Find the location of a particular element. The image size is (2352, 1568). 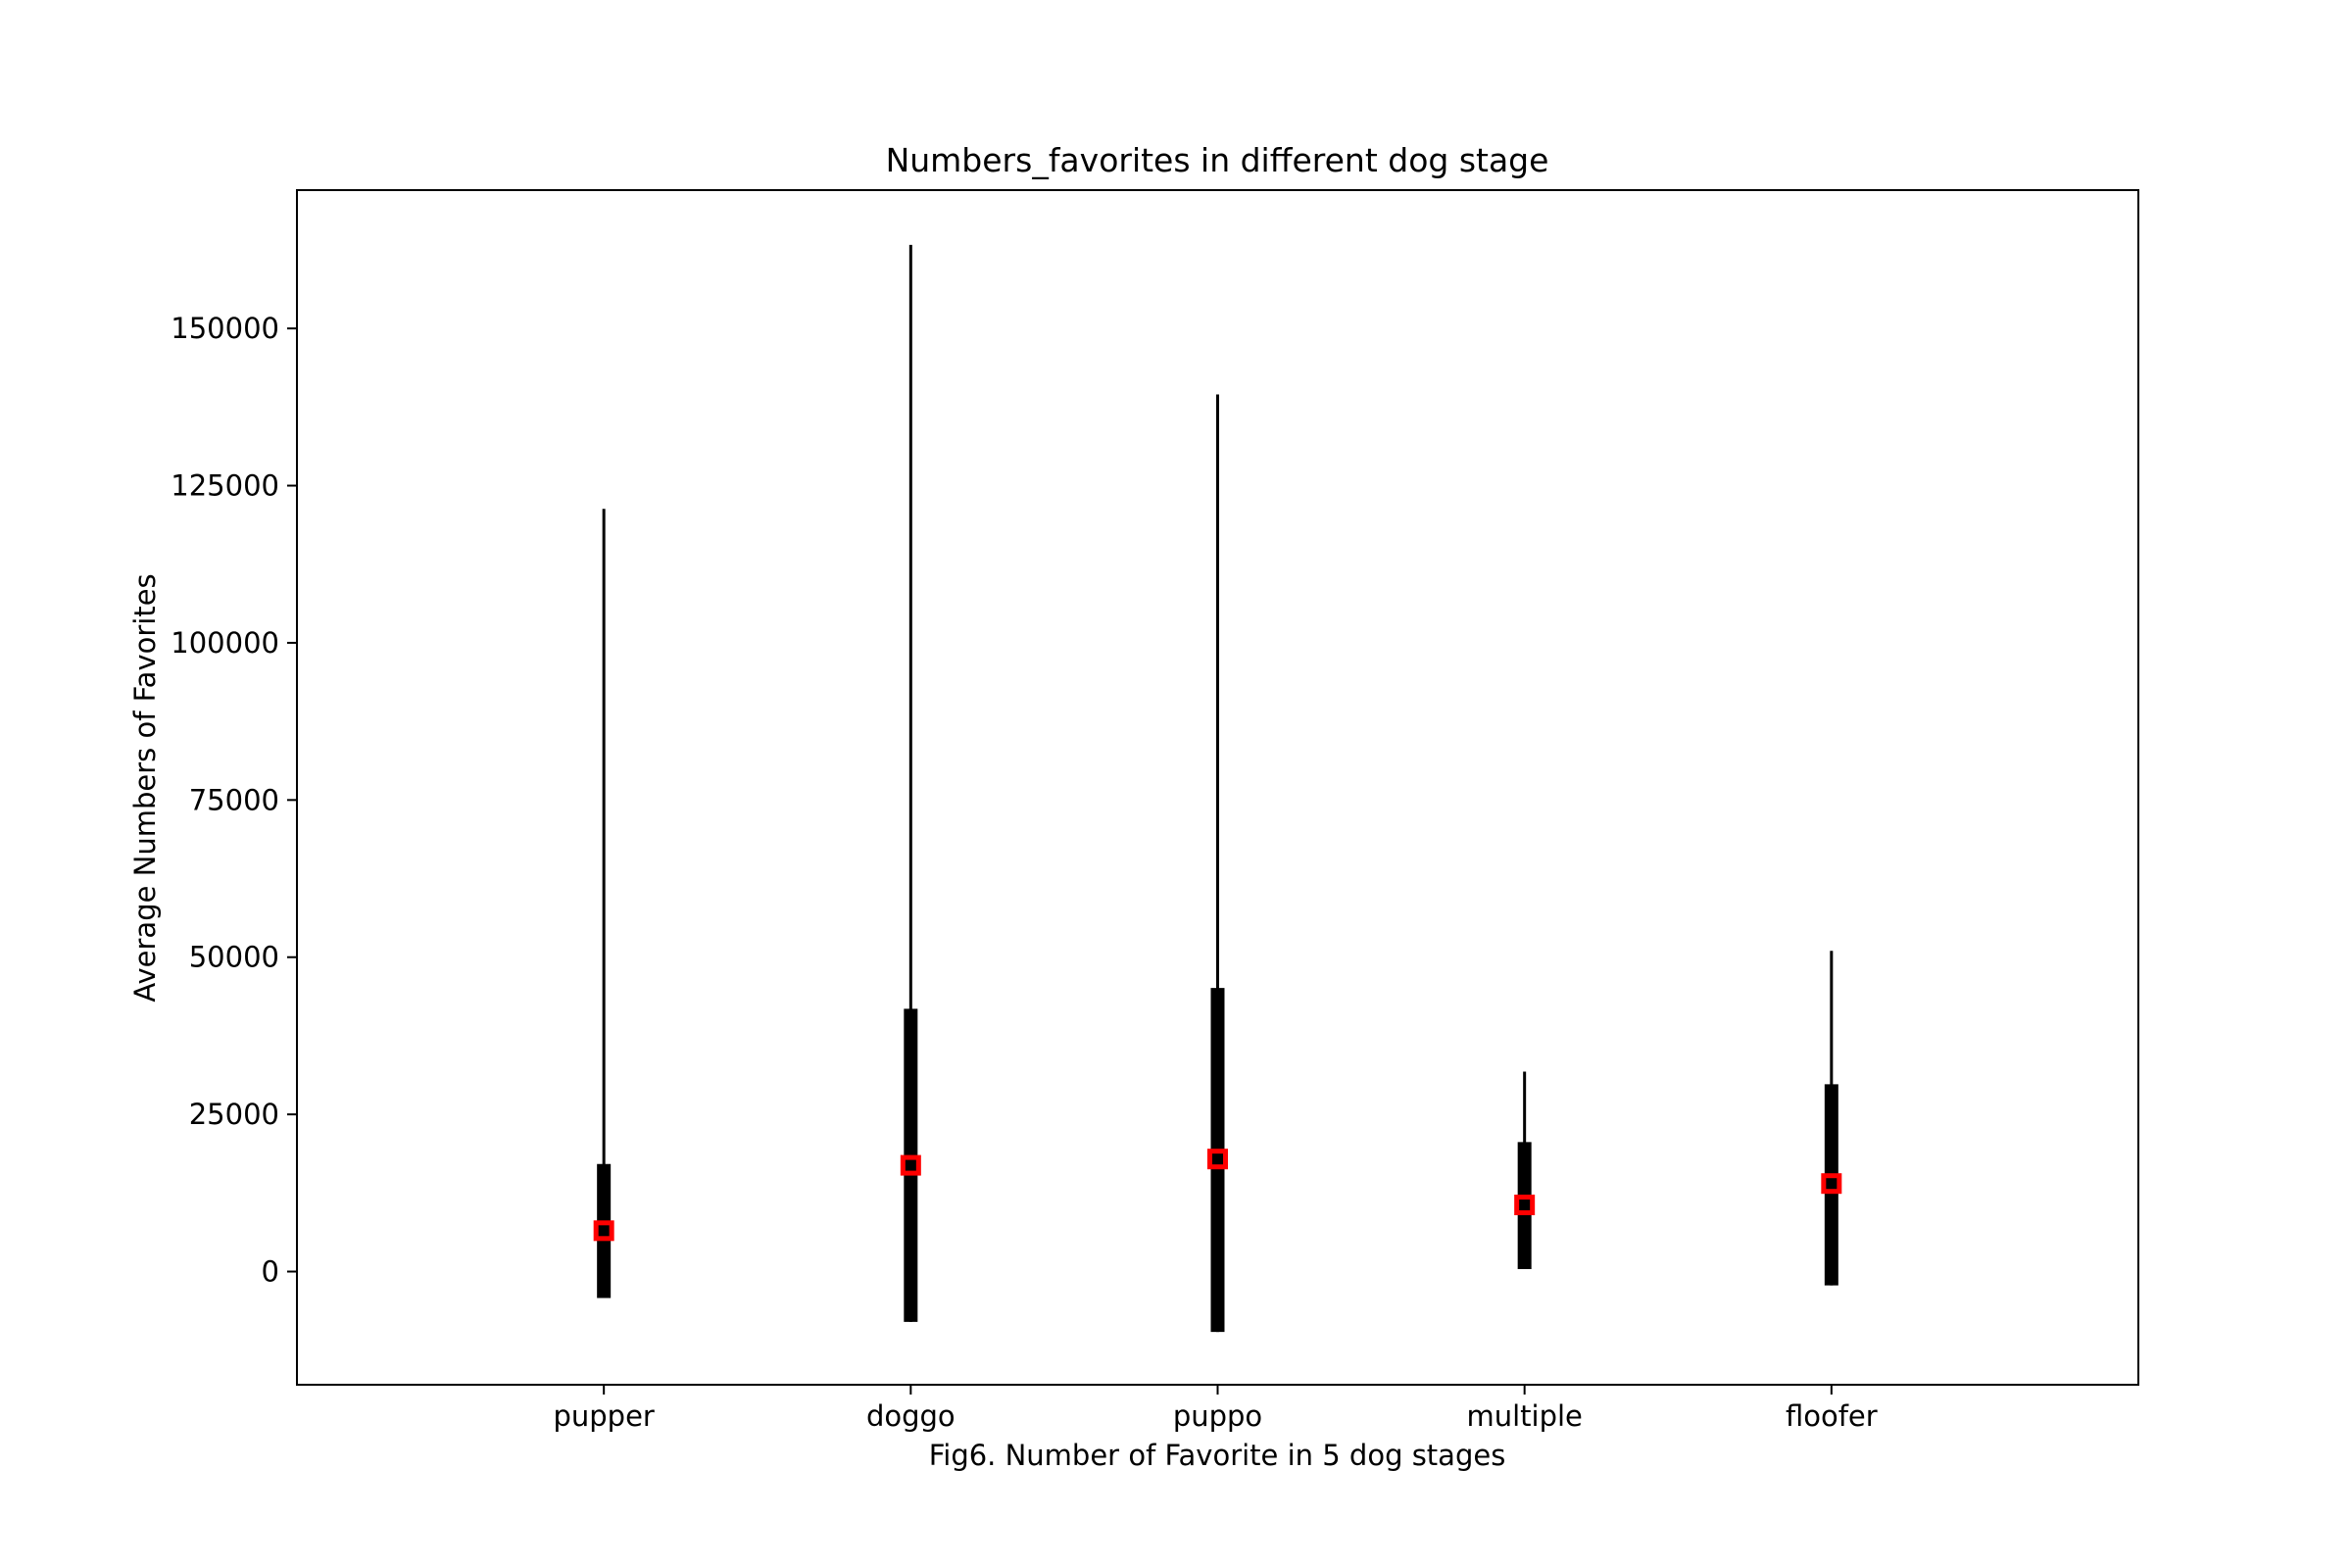

y-tick-label-125000: 125000 is located at coordinates (225, 486).